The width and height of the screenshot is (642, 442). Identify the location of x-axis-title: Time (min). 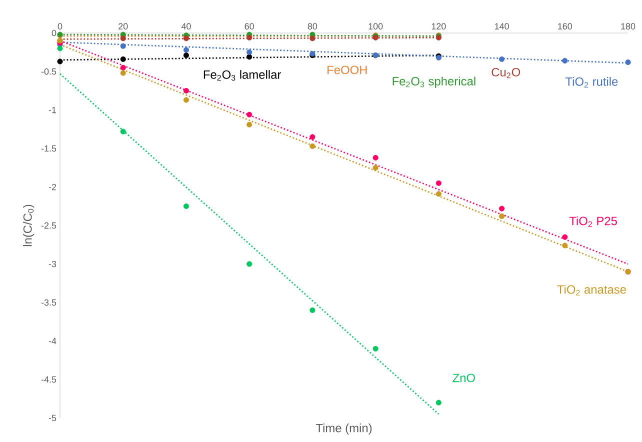
(344, 429).